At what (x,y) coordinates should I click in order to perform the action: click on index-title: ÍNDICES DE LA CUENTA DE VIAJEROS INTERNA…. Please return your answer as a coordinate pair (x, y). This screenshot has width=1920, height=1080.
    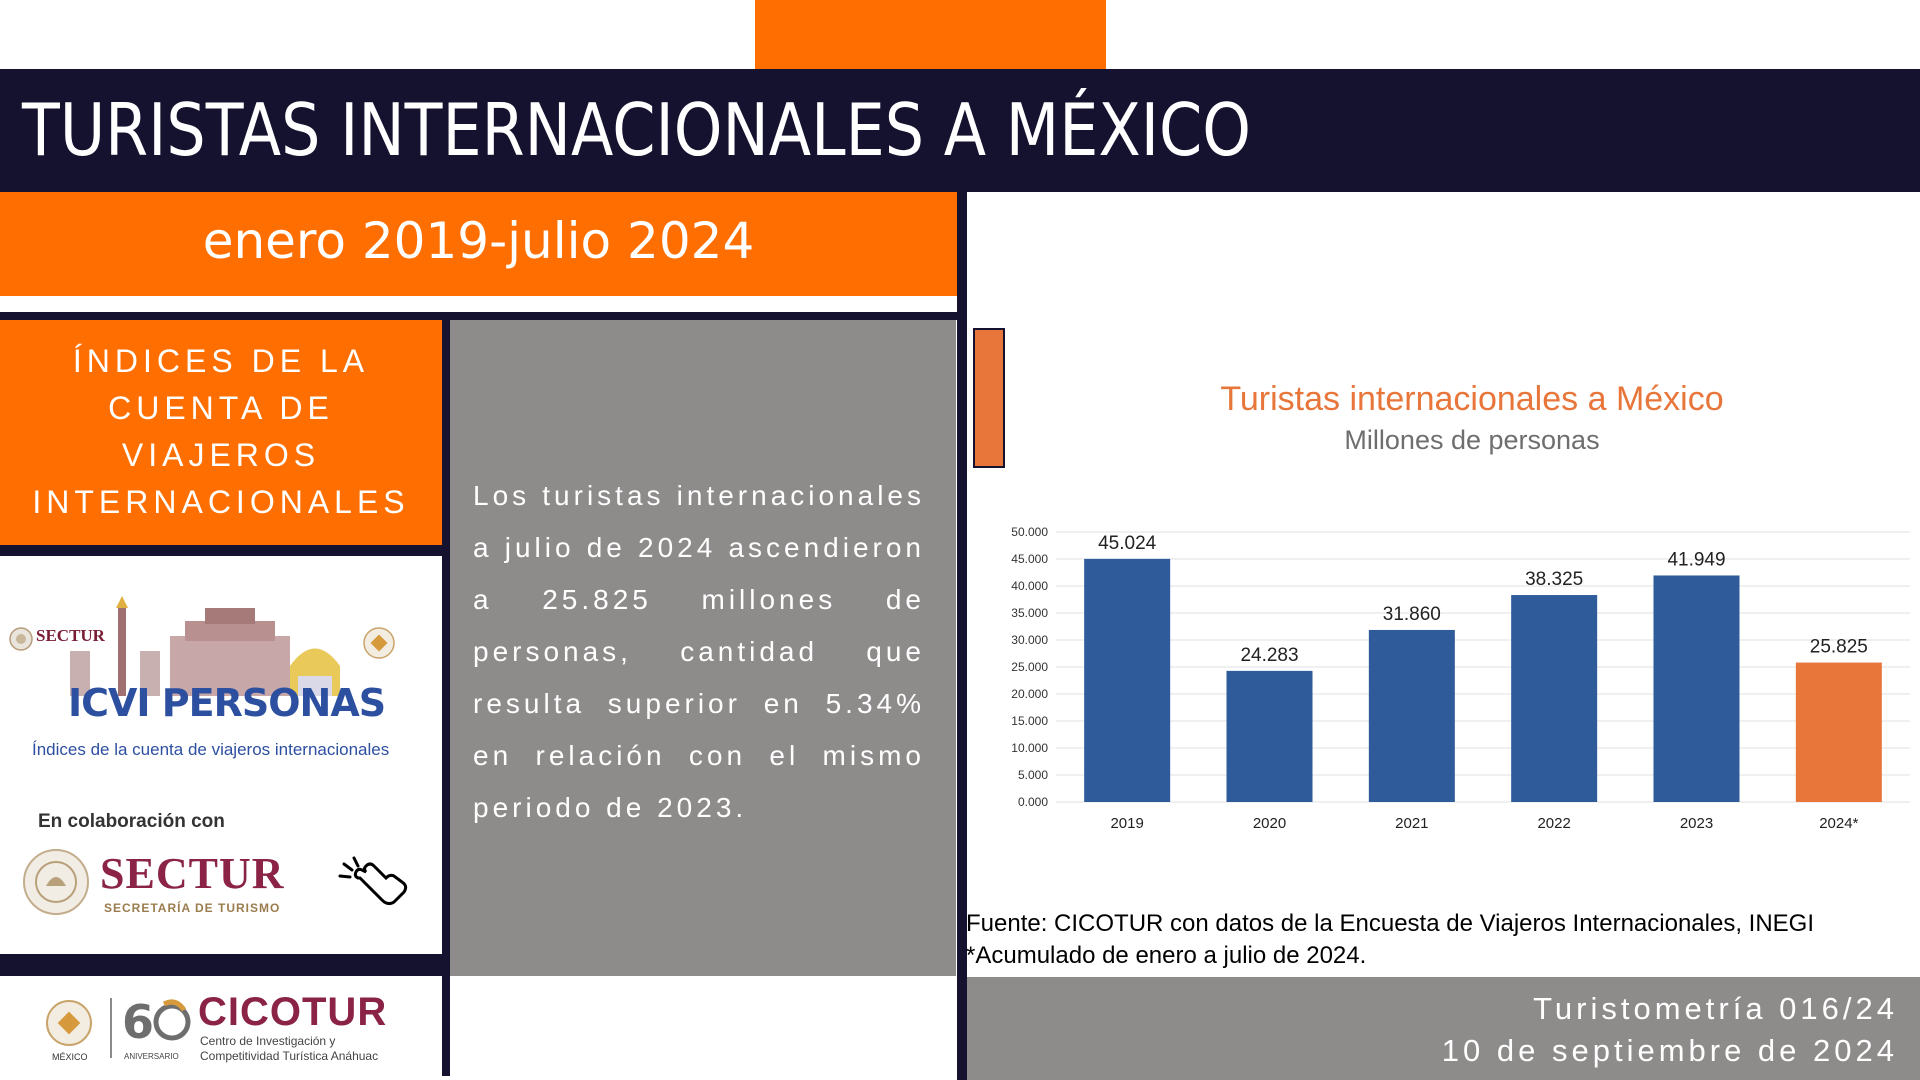
    Looking at the image, I should click on (221, 432).